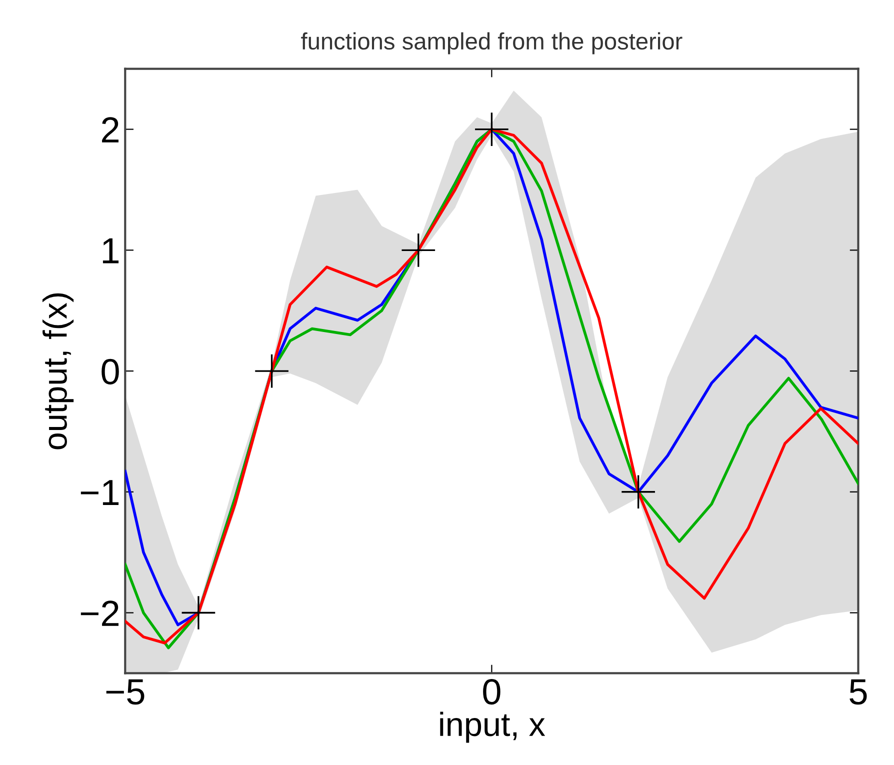 The height and width of the screenshot is (765, 894). What do you see at coordinates (491, 692) in the screenshot?
I see `x-tick-label: 0` at bounding box center [491, 692].